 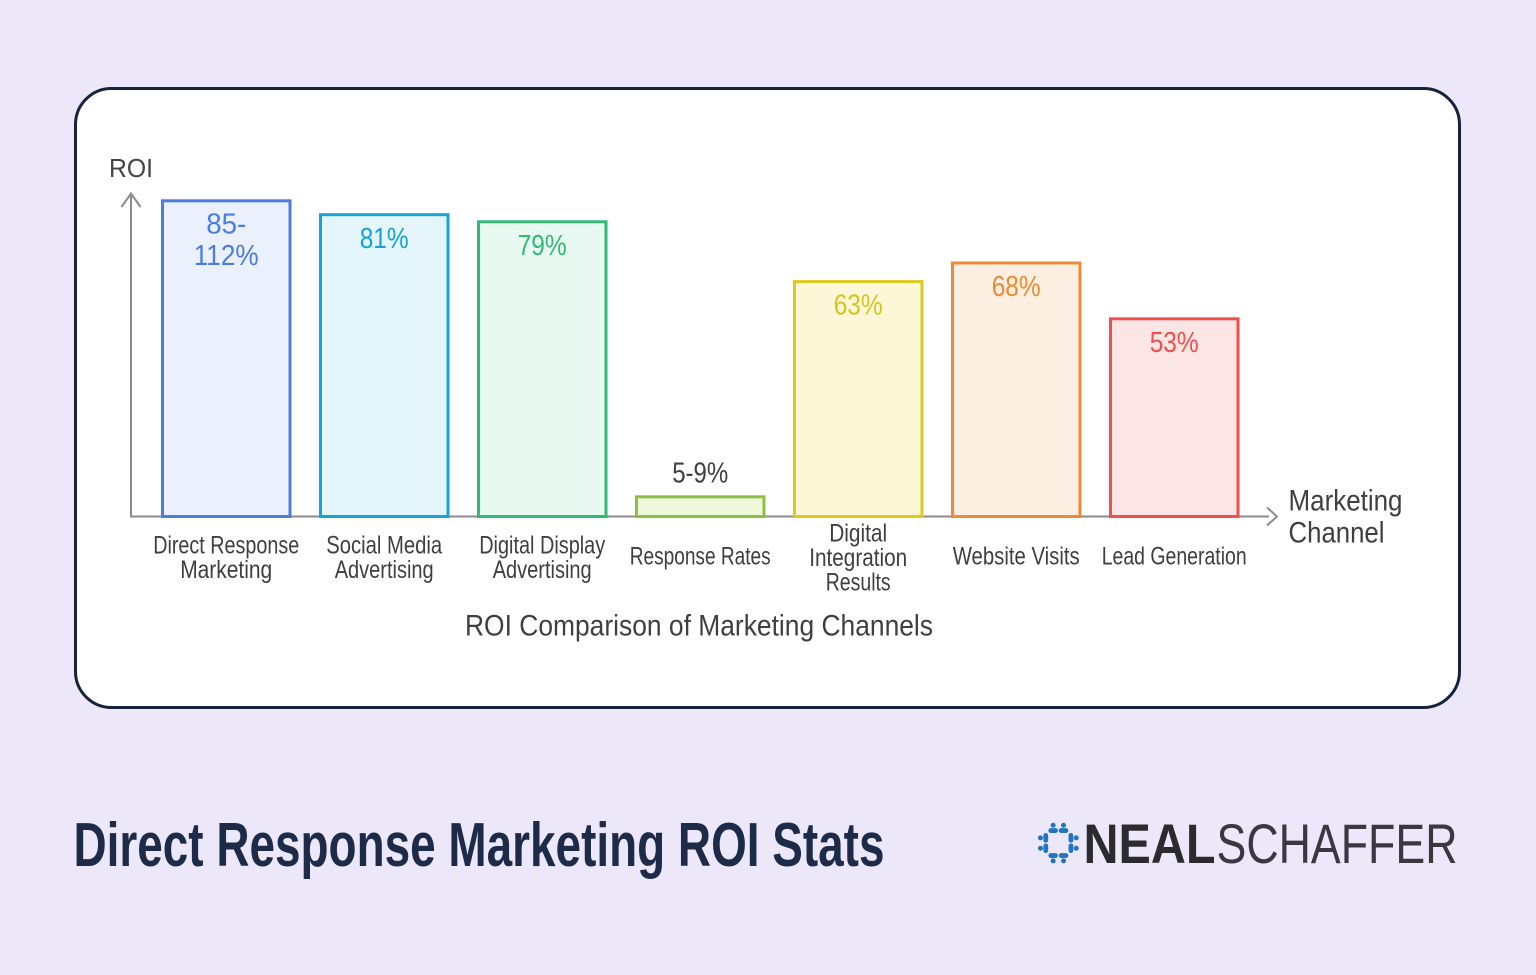 What do you see at coordinates (1016, 557) in the screenshot?
I see `svg-text: Website Visits` at bounding box center [1016, 557].